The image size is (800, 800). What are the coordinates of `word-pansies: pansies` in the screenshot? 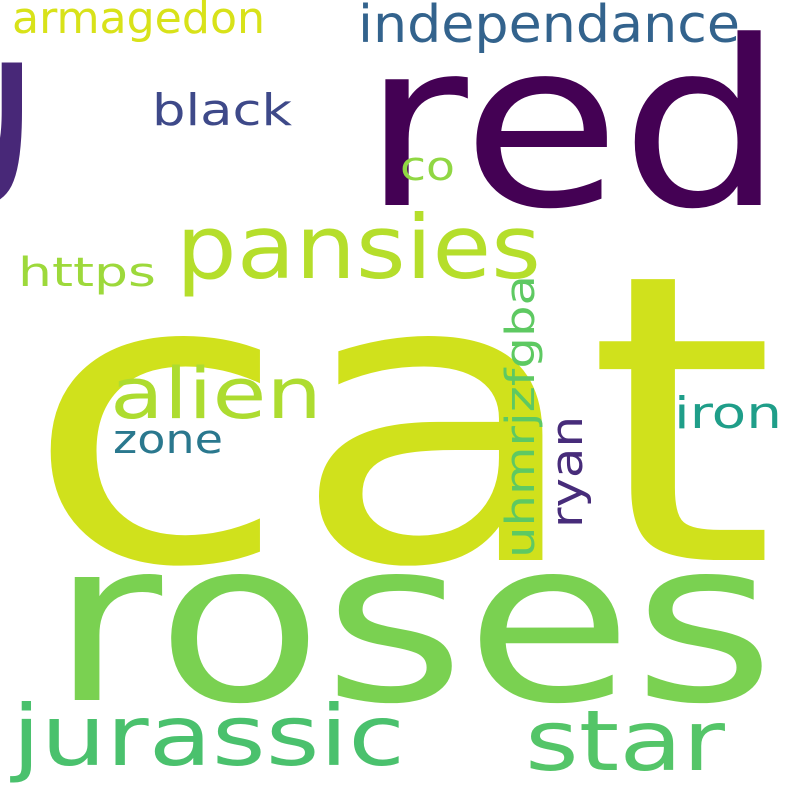 It's located at (358, 247).